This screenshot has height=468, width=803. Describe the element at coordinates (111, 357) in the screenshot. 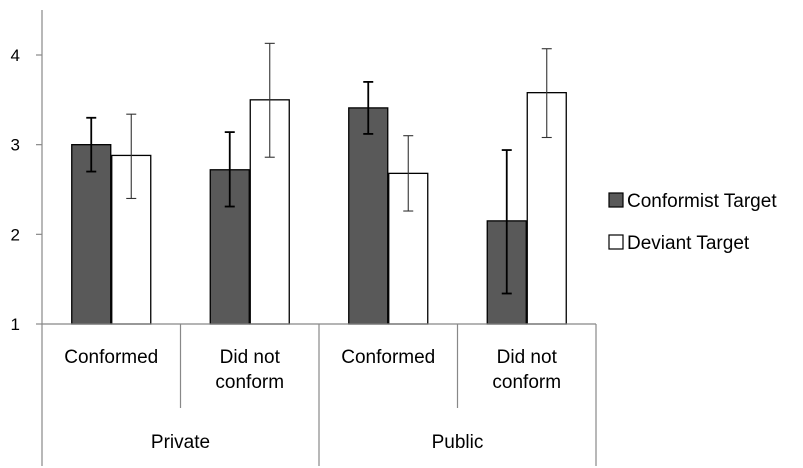

I see `x-subcategory-label-0: Conformed` at that location.